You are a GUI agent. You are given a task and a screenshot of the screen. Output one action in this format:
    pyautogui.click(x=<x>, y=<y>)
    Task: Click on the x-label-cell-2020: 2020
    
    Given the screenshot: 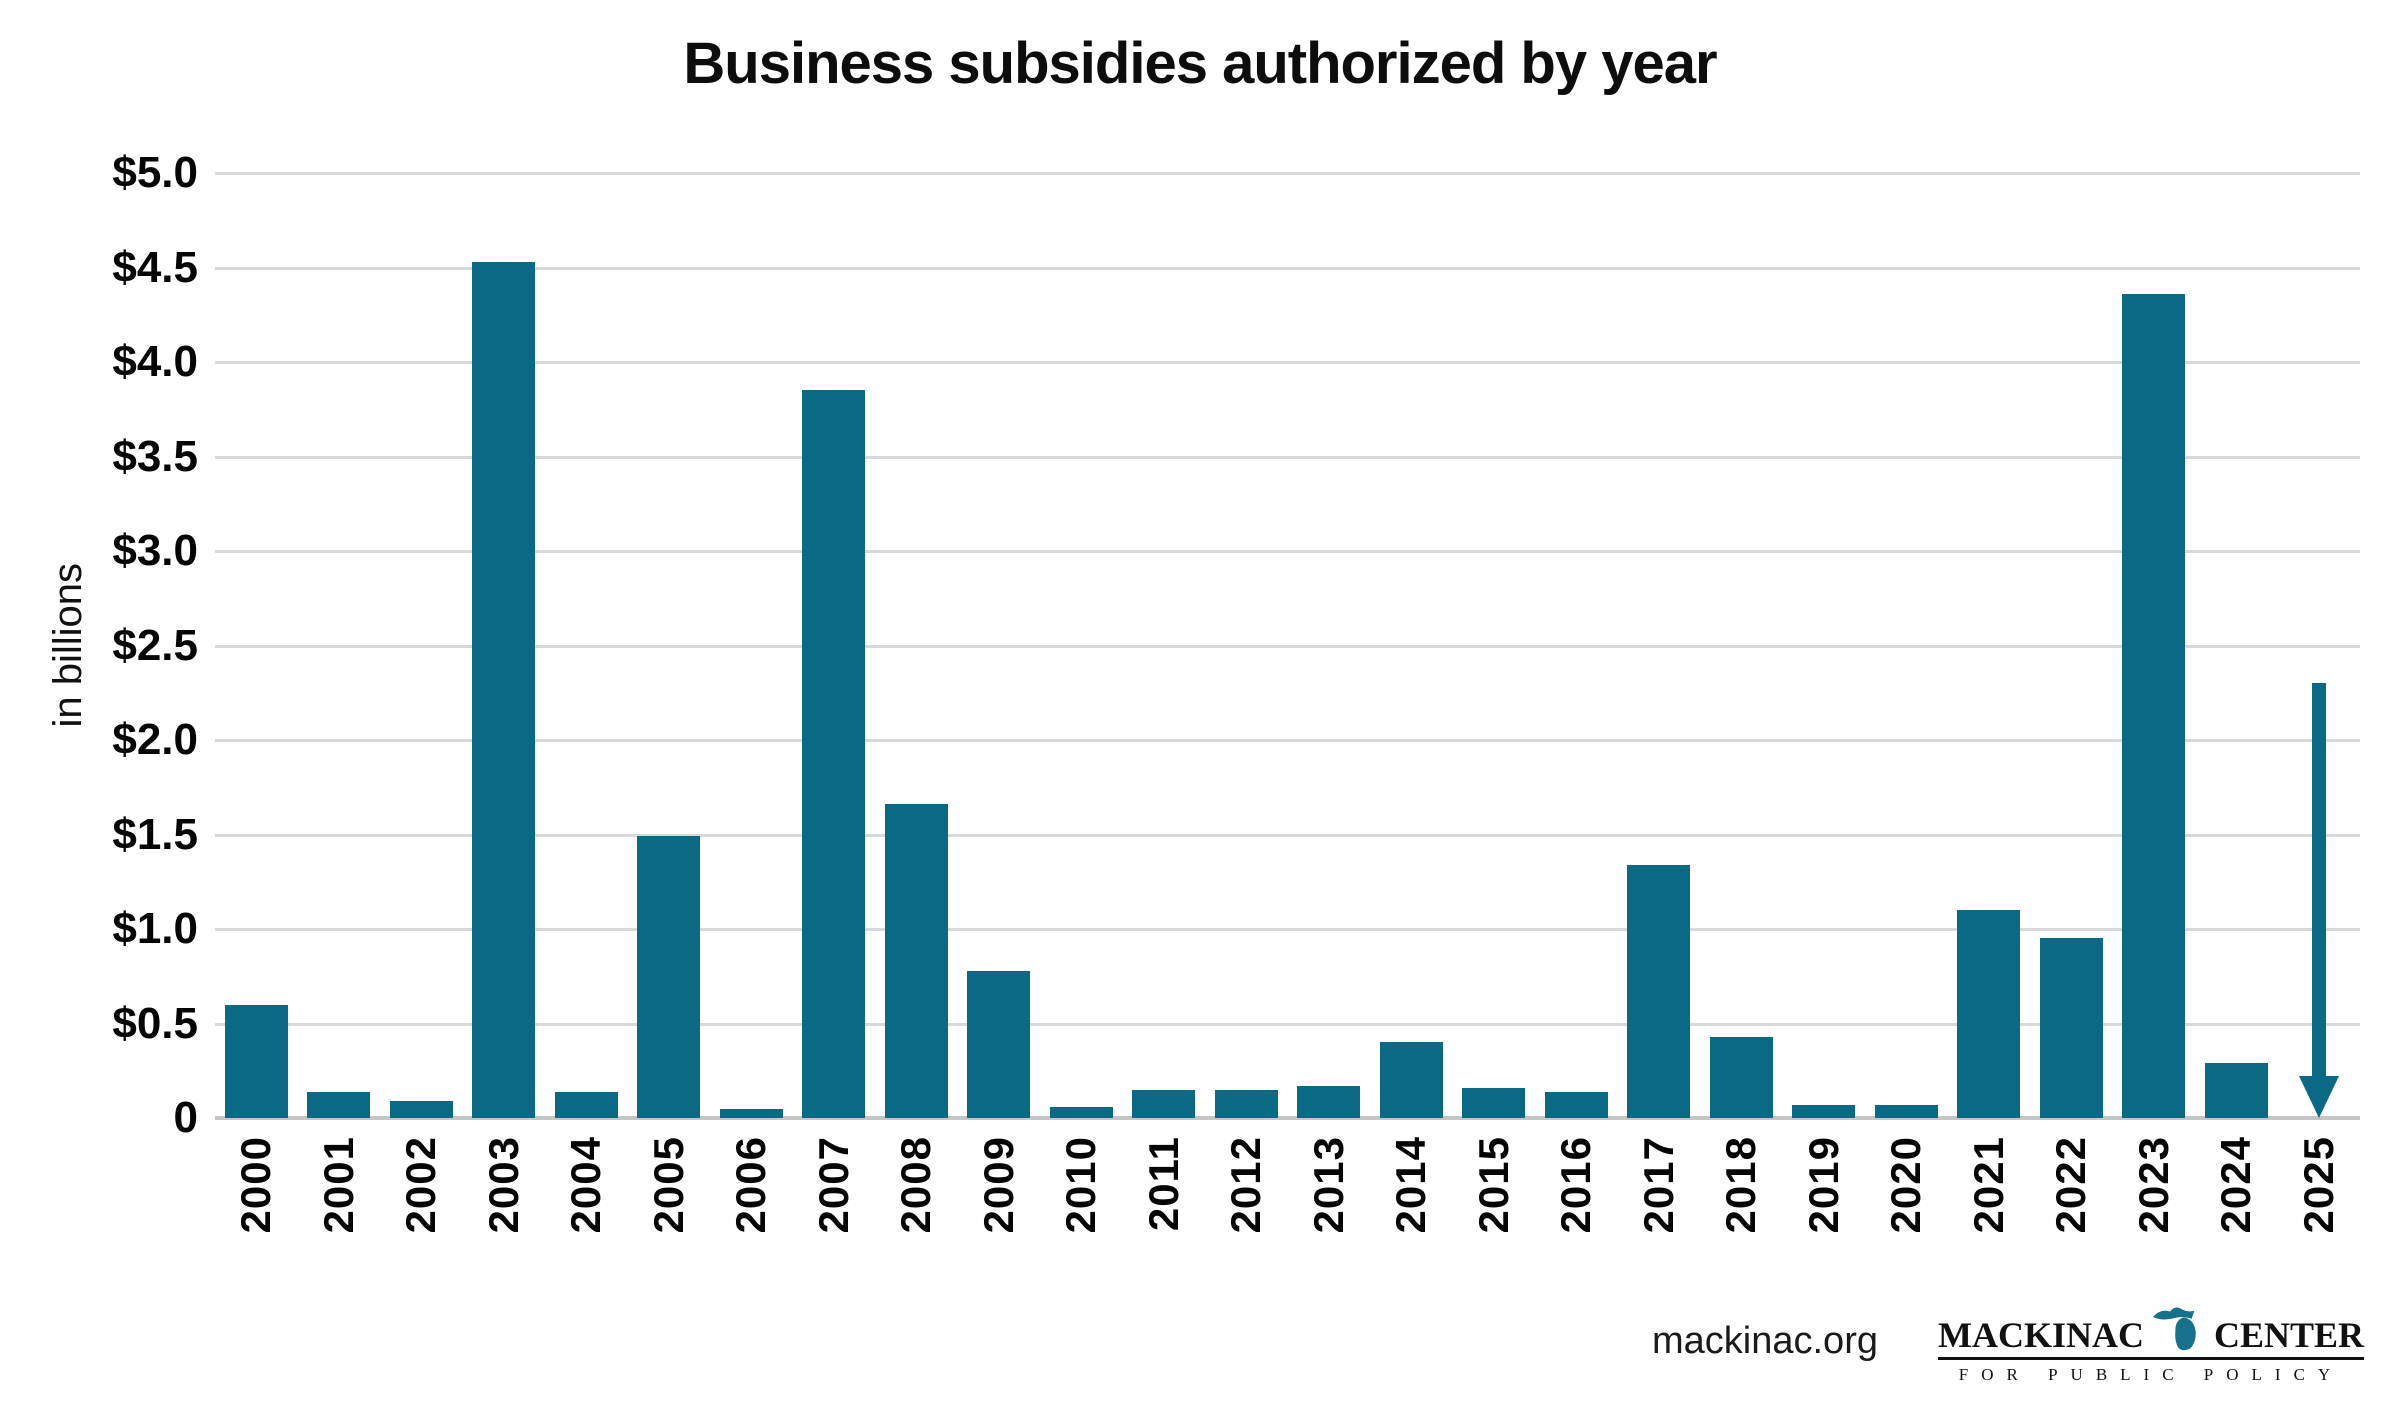 What is the action you would take?
    pyautogui.click(x=1906, y=1228)
    